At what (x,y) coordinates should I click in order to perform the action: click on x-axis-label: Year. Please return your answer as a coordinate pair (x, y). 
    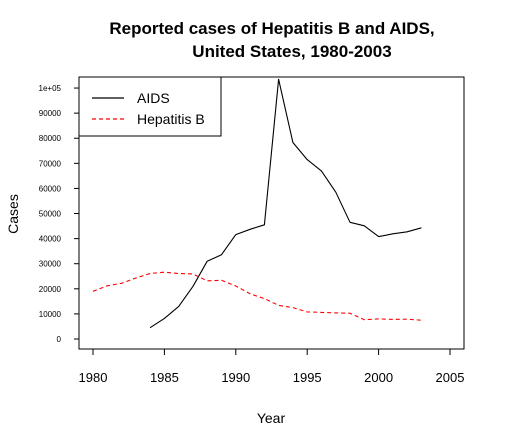
    Looking at the image, I should click on (271, 418).